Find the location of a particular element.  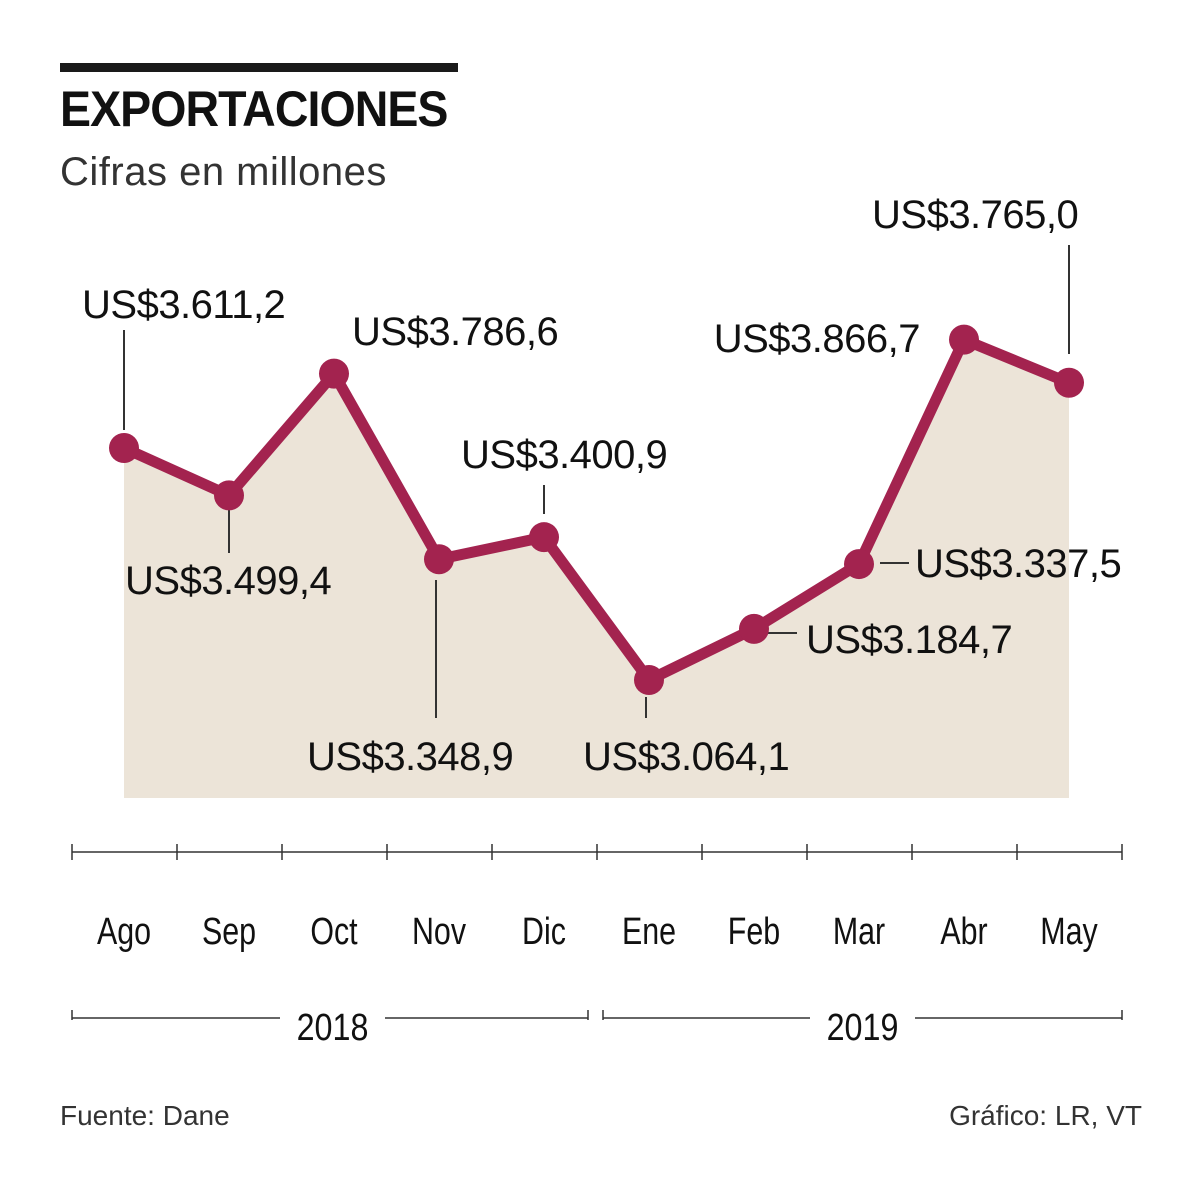

x-tick-label: Abr is located at coordinates (963, 932).